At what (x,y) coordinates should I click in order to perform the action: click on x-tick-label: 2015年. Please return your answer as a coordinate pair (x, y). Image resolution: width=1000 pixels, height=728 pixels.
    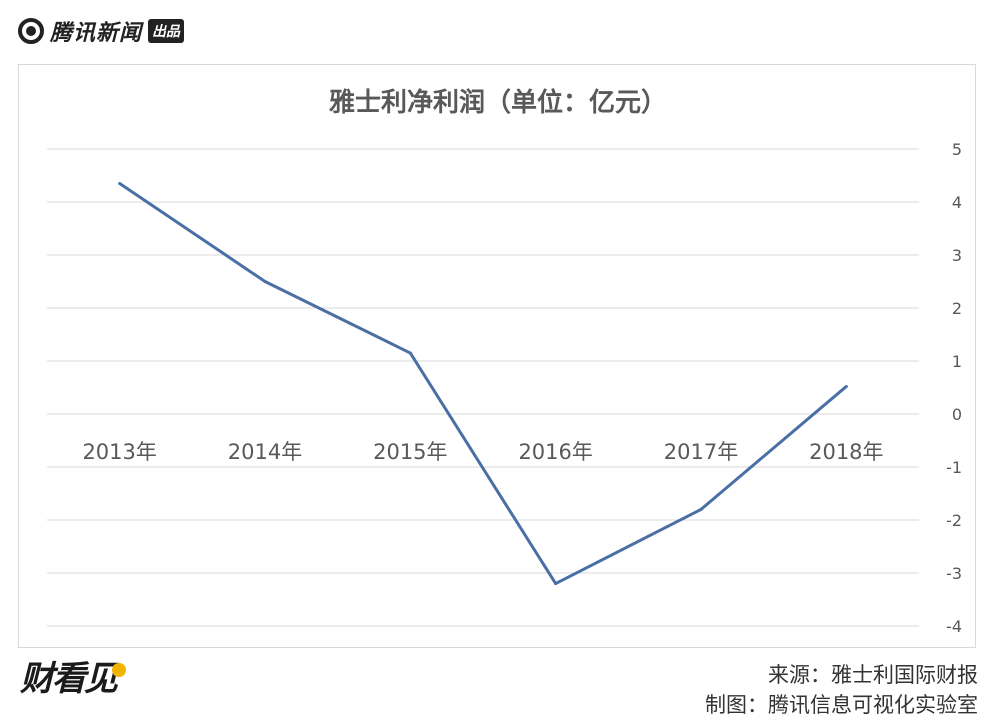
    Looking at the image, I should click on (410, 452).